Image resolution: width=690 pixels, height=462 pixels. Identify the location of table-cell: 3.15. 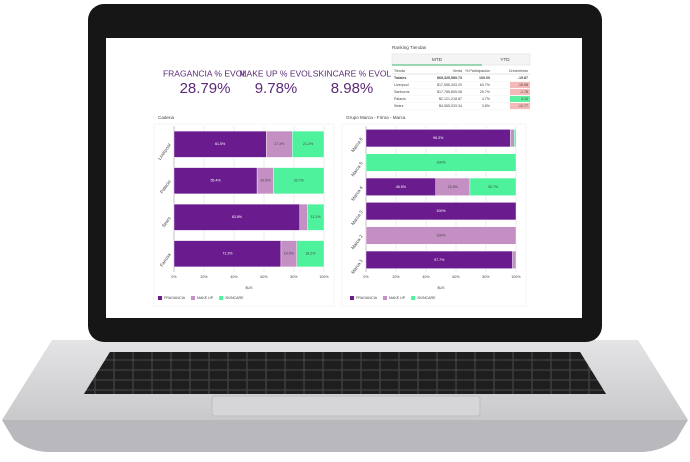
(524, 99).